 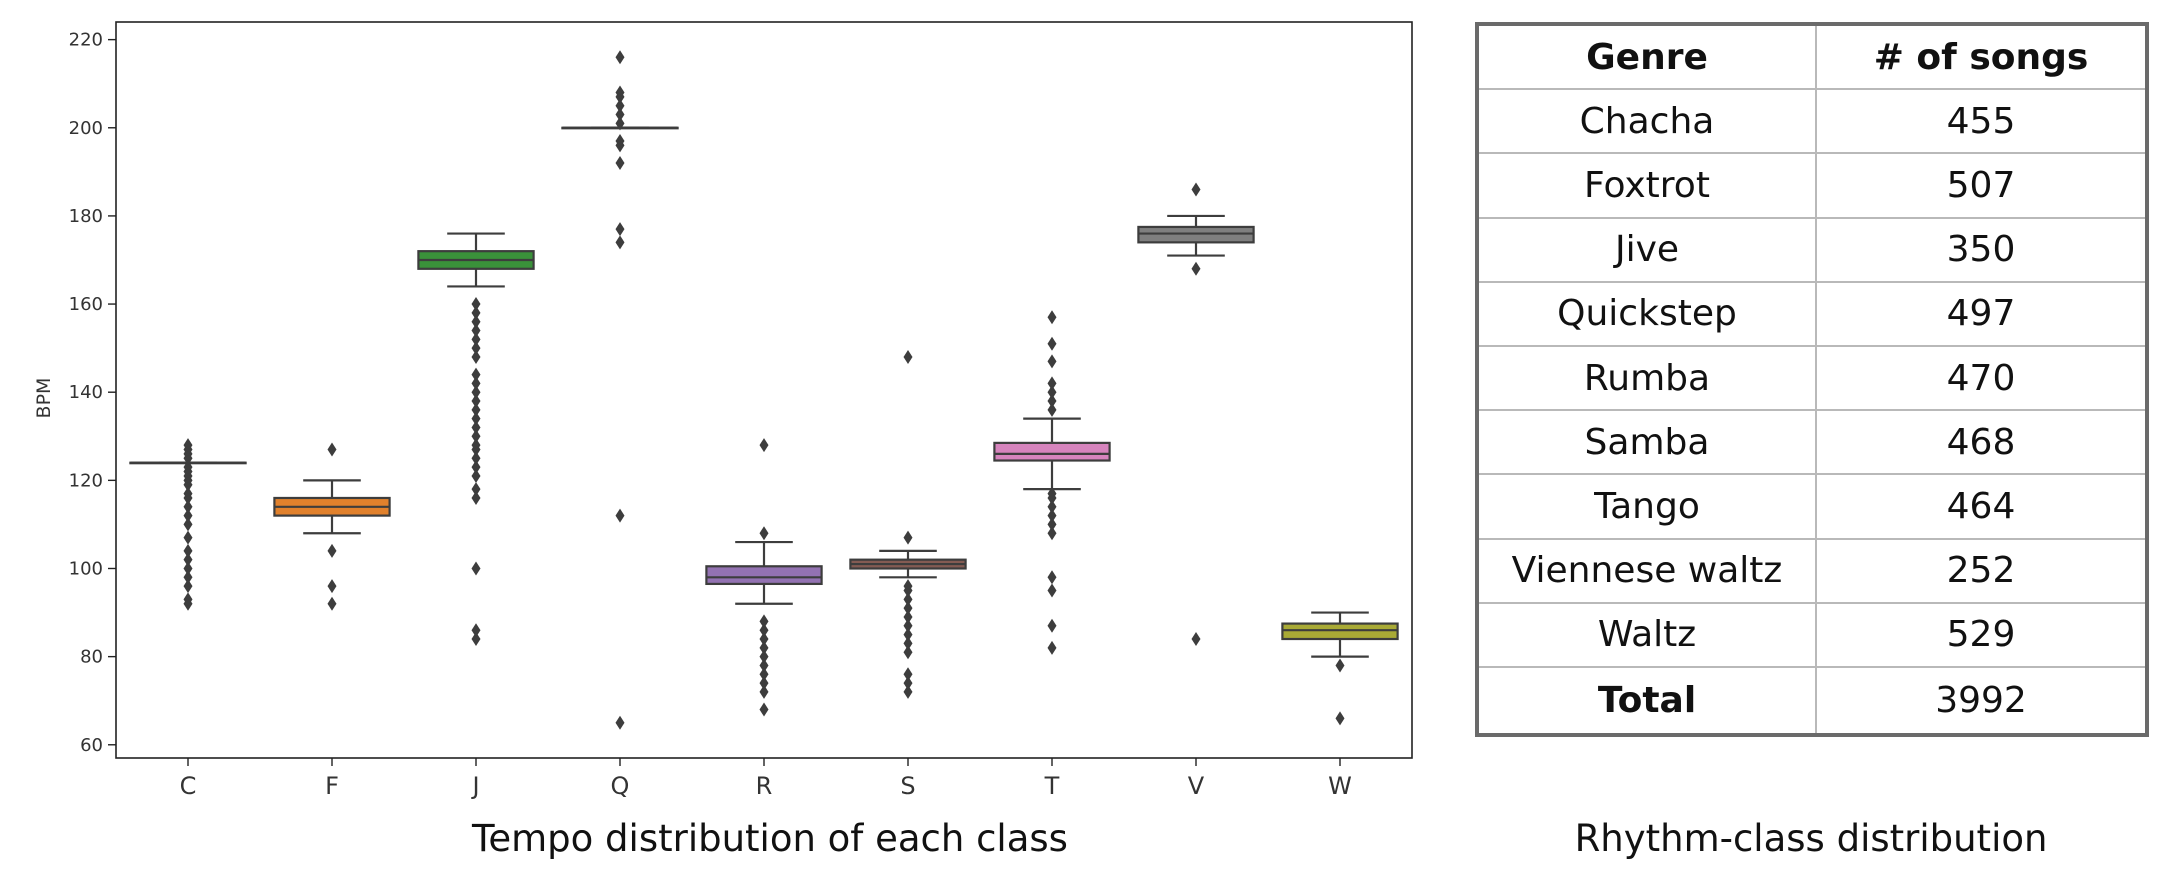 What do you see at coordinates (86, 392) in the screenshot?
I see `y-tick-label: 140` at bounding box center [86, 392].